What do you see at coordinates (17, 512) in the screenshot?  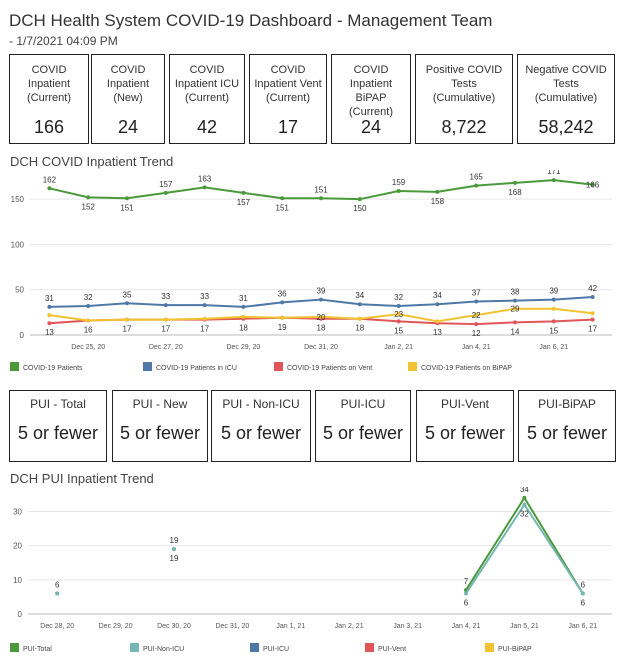 I see `y-tick-label: 30` at bounding box center [17, 512].